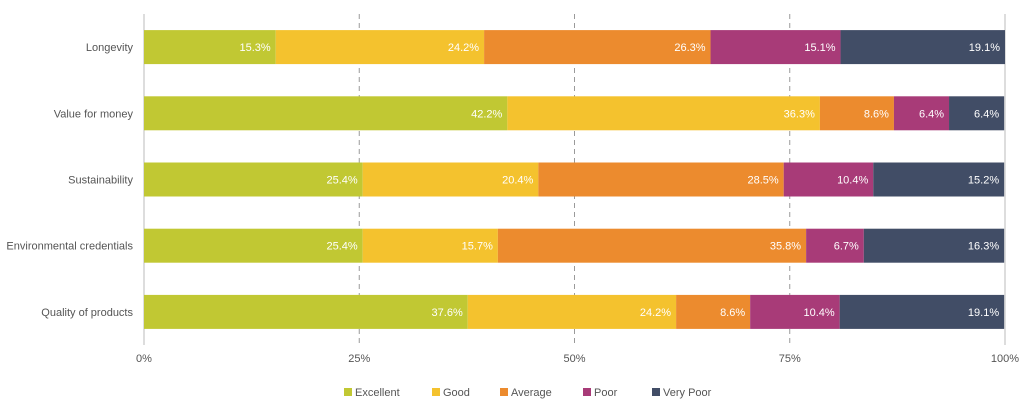 The image size is (1024, 413). I want to click on legend-label-very-poor: Very Poor, so click(687, 393).